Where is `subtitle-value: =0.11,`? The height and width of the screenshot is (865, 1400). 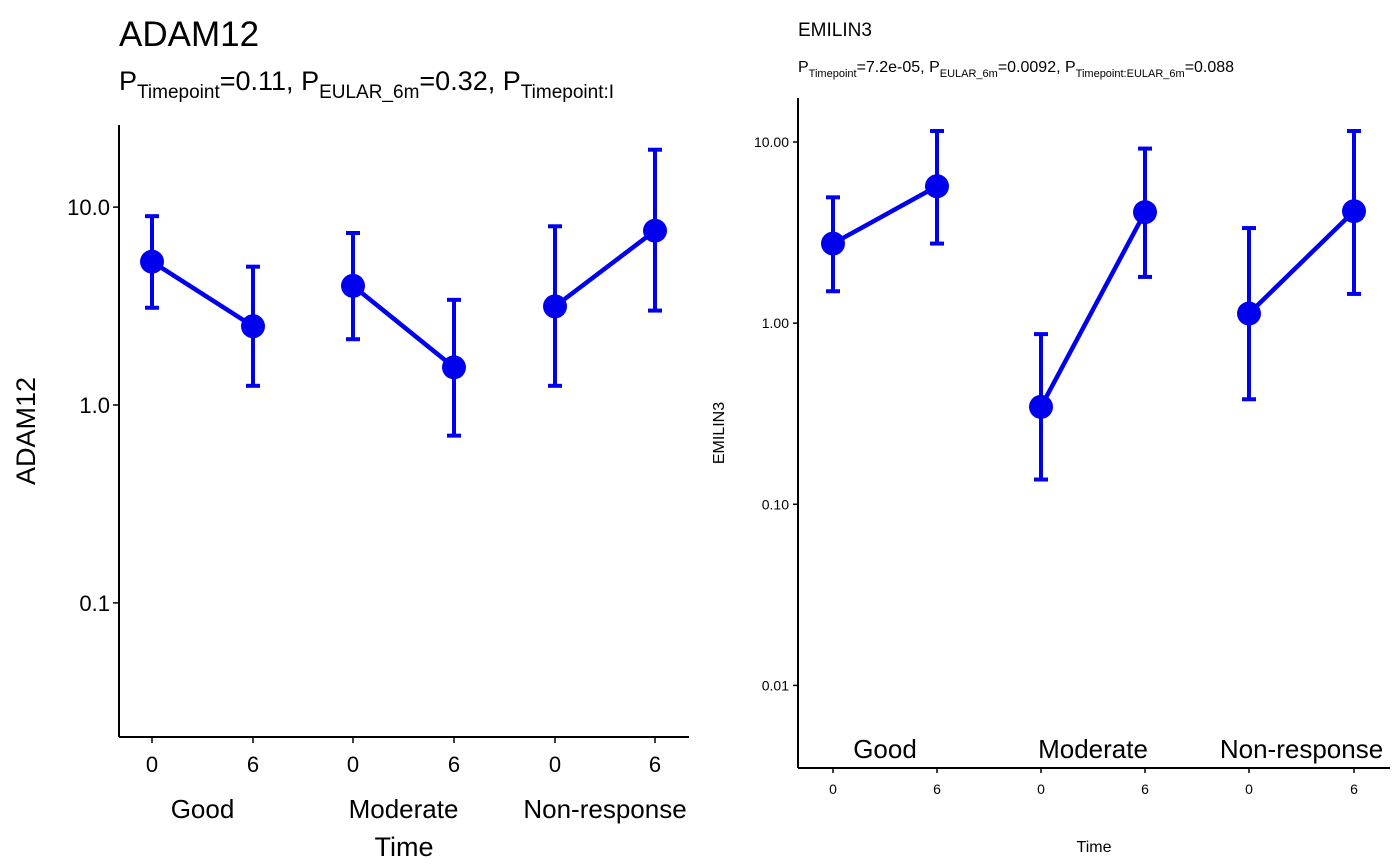
subtitle-value: =0.11, is located at coordinates (260, 81).